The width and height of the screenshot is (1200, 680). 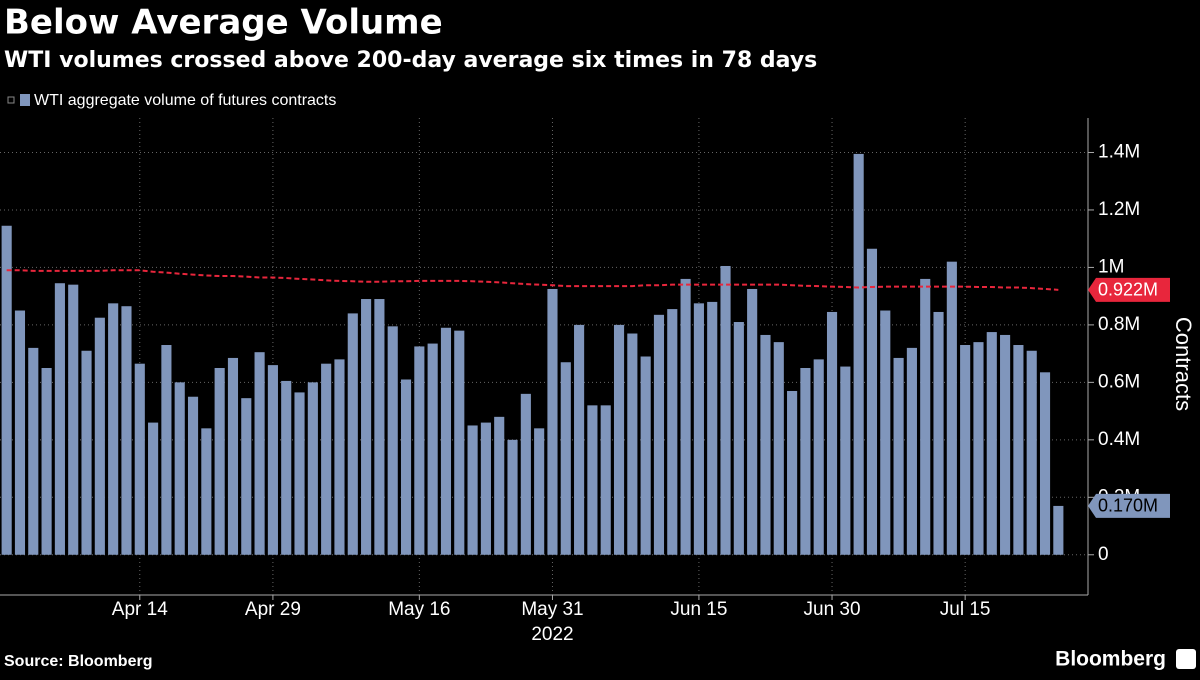 What do you see at coordinates (552, 634) in the screenshot?
I see `x-year-label: 2022` at bounding box center [552, 634].